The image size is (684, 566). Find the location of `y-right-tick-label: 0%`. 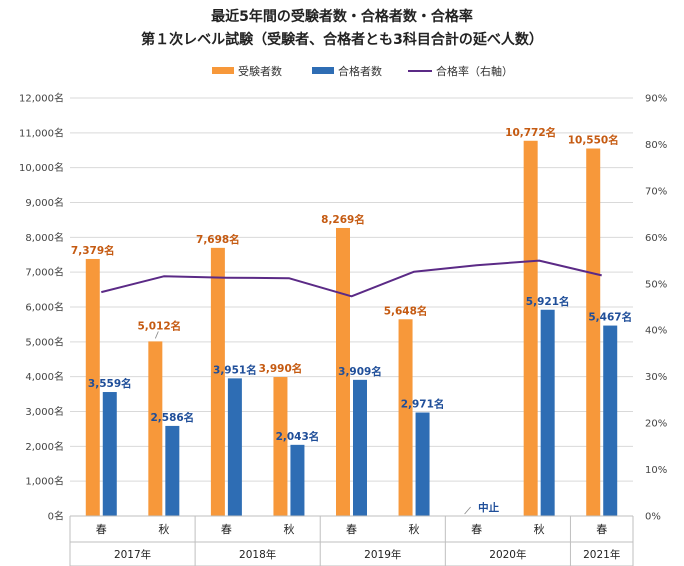

y-right-tick-label: 0% is located at coordinates (653, 517).